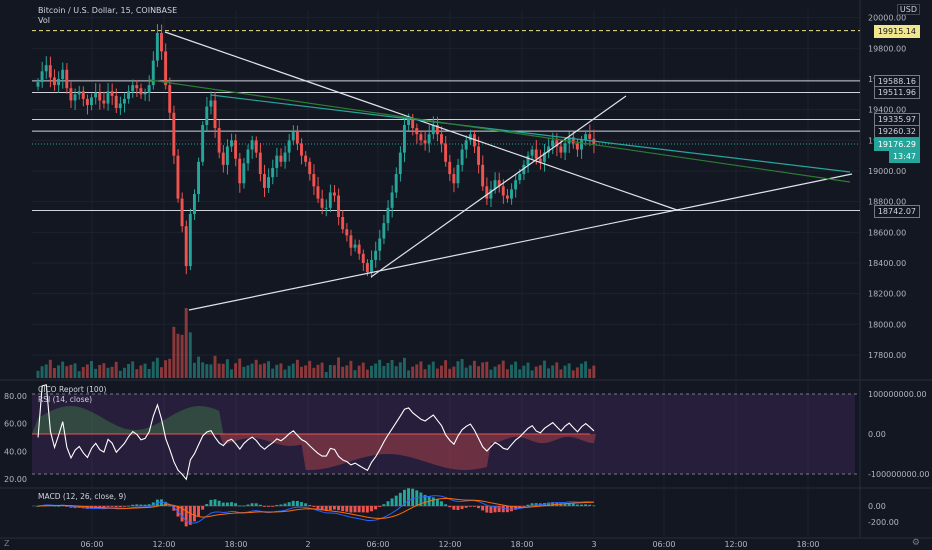 This screenshot has width=932, height=550. I want to click on price-tag: 19511.96, so click(896, 93).